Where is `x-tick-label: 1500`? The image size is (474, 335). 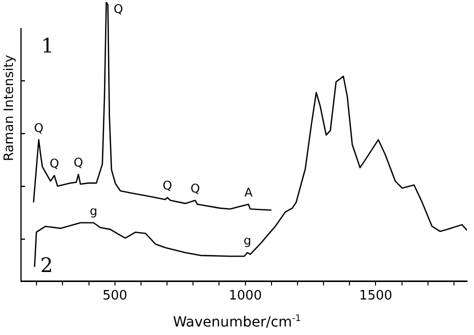
x-tick-label: 1500 is located at coordinates (375, 296).